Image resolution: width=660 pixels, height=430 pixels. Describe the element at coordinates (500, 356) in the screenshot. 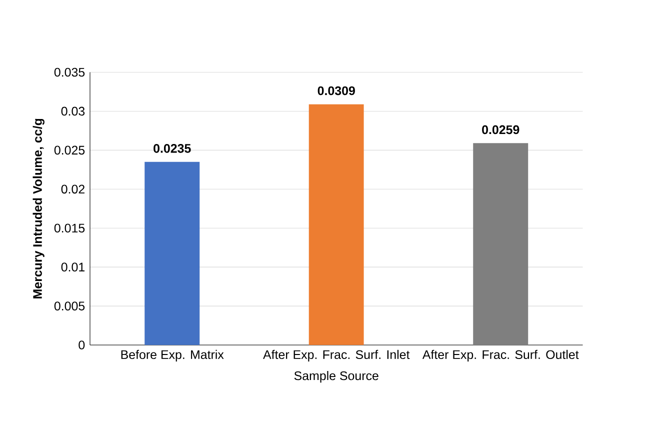

I see `x-tick-label: After Exp. Frac. Surf. Outlet` at that location.